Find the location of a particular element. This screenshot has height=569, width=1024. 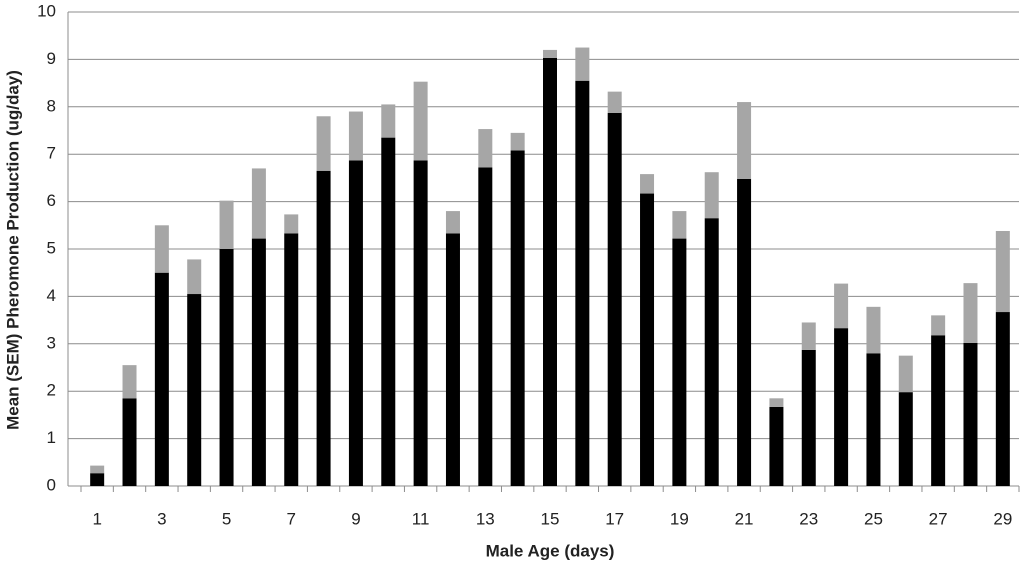

y-axis-title: Mean (SEM) Pheromone Production (ug/day) is located at coordinates (12, 250).